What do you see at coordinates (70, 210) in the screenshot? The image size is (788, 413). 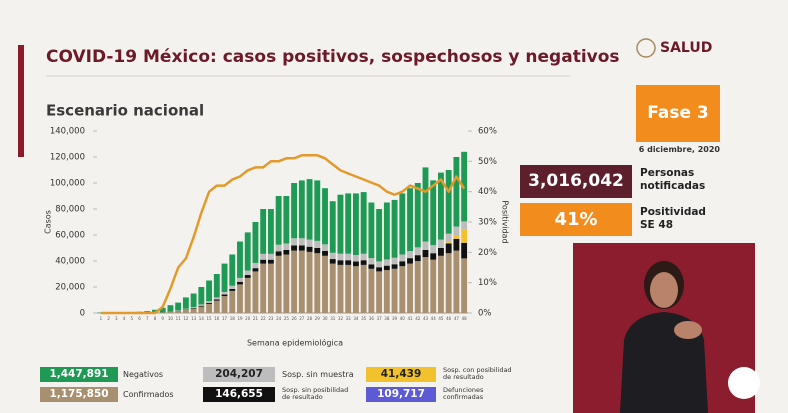 I see `y-tick-label: 80,000` at bounding box center [70, 210].